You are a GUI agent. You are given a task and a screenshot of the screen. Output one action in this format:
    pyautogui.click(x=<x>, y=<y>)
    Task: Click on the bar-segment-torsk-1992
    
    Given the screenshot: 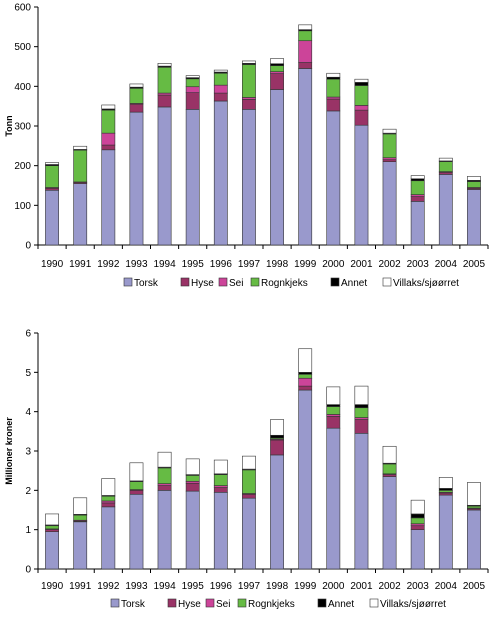 What is the action you would take?
    pyautogui.click(x=108, y=197)
    